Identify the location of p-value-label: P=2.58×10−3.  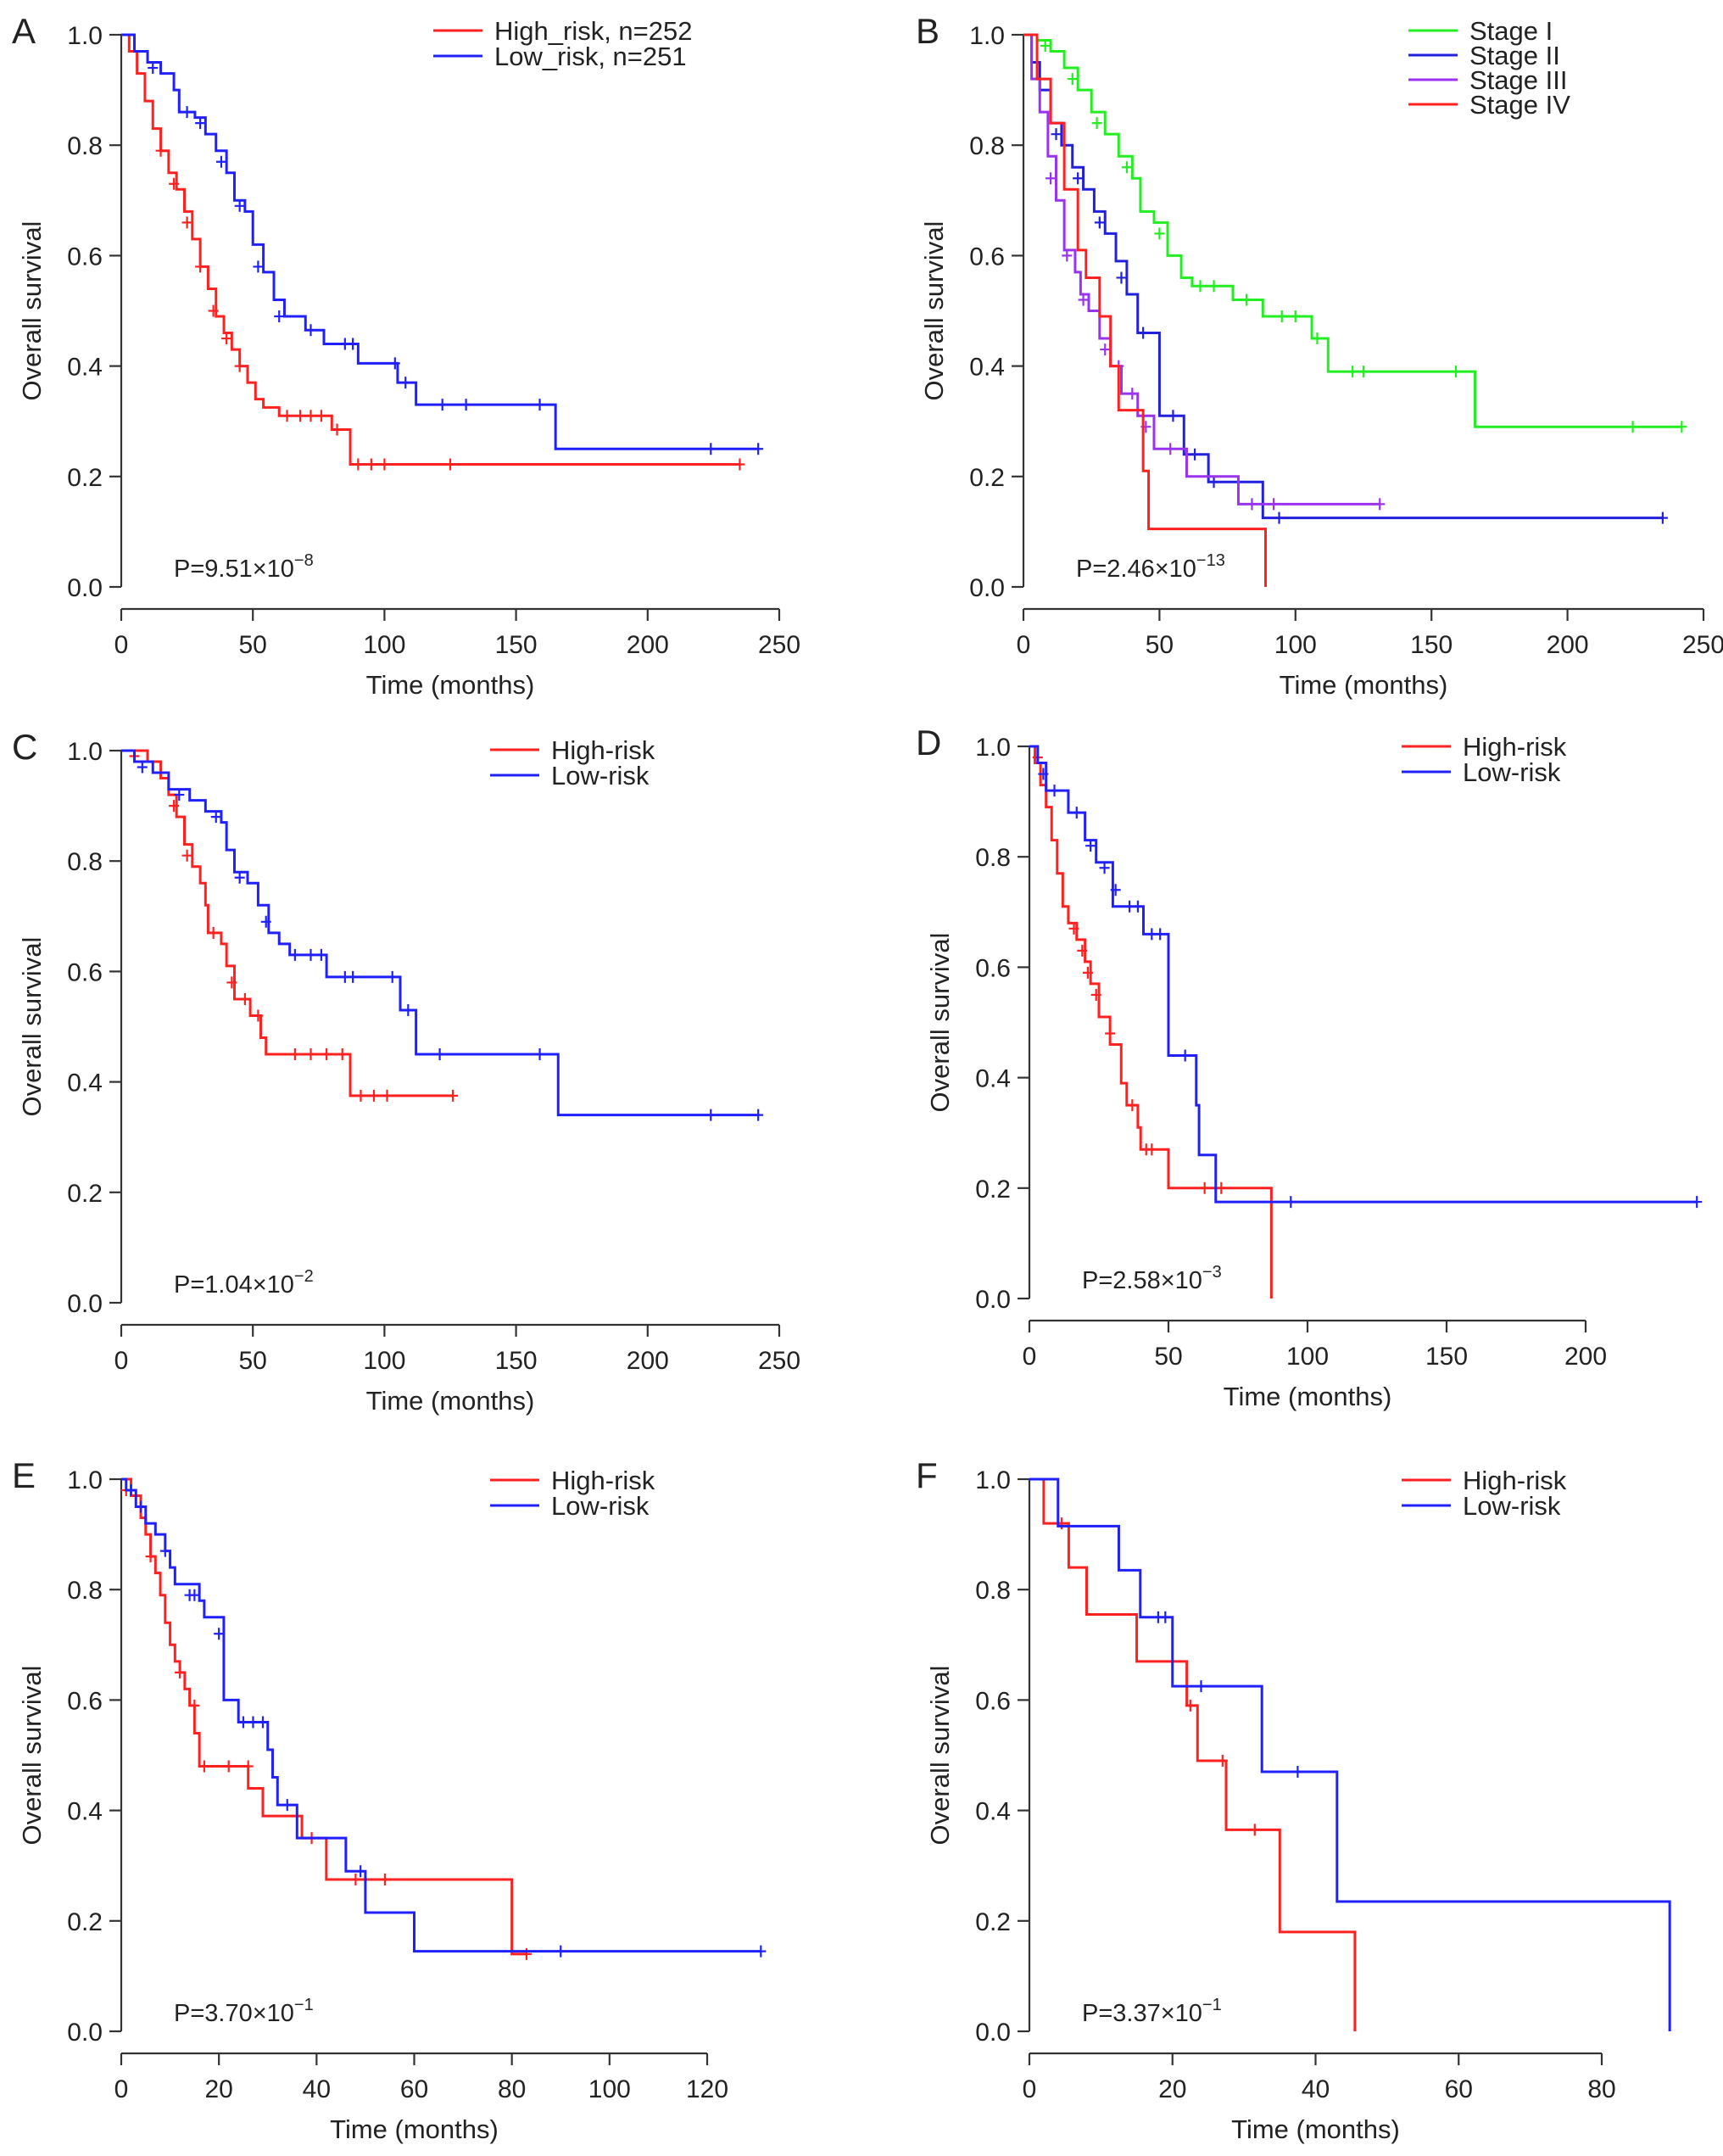
(1152, 1278).